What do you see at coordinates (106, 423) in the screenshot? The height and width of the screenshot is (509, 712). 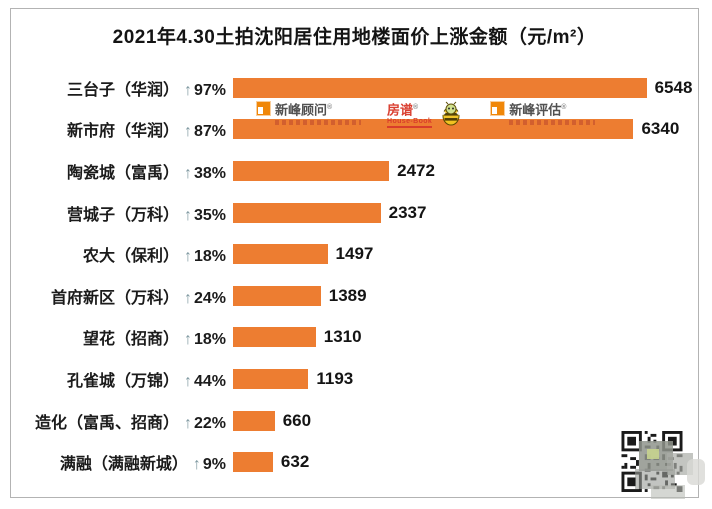 I see `row-label: 造化（富禹、招商）` at bounding box center [106, 423].